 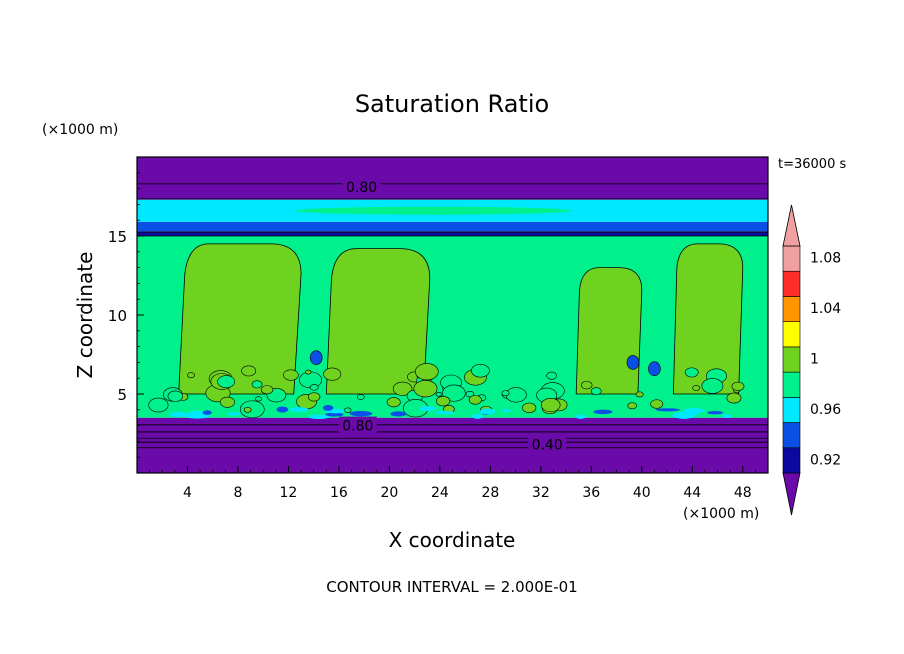 I want to click on colorbar-over-arrow, so click(x=791, y=225).